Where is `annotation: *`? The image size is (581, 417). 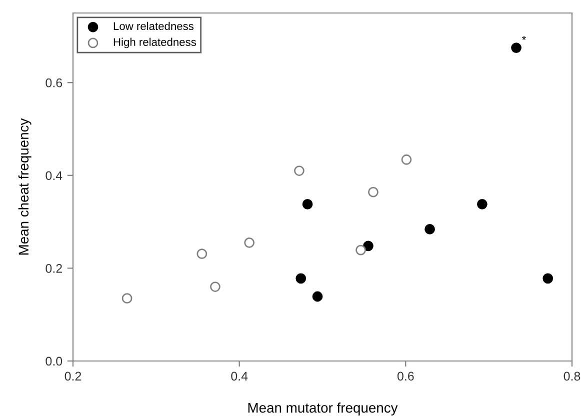 annotation: * is located at coordinates (524, 38).